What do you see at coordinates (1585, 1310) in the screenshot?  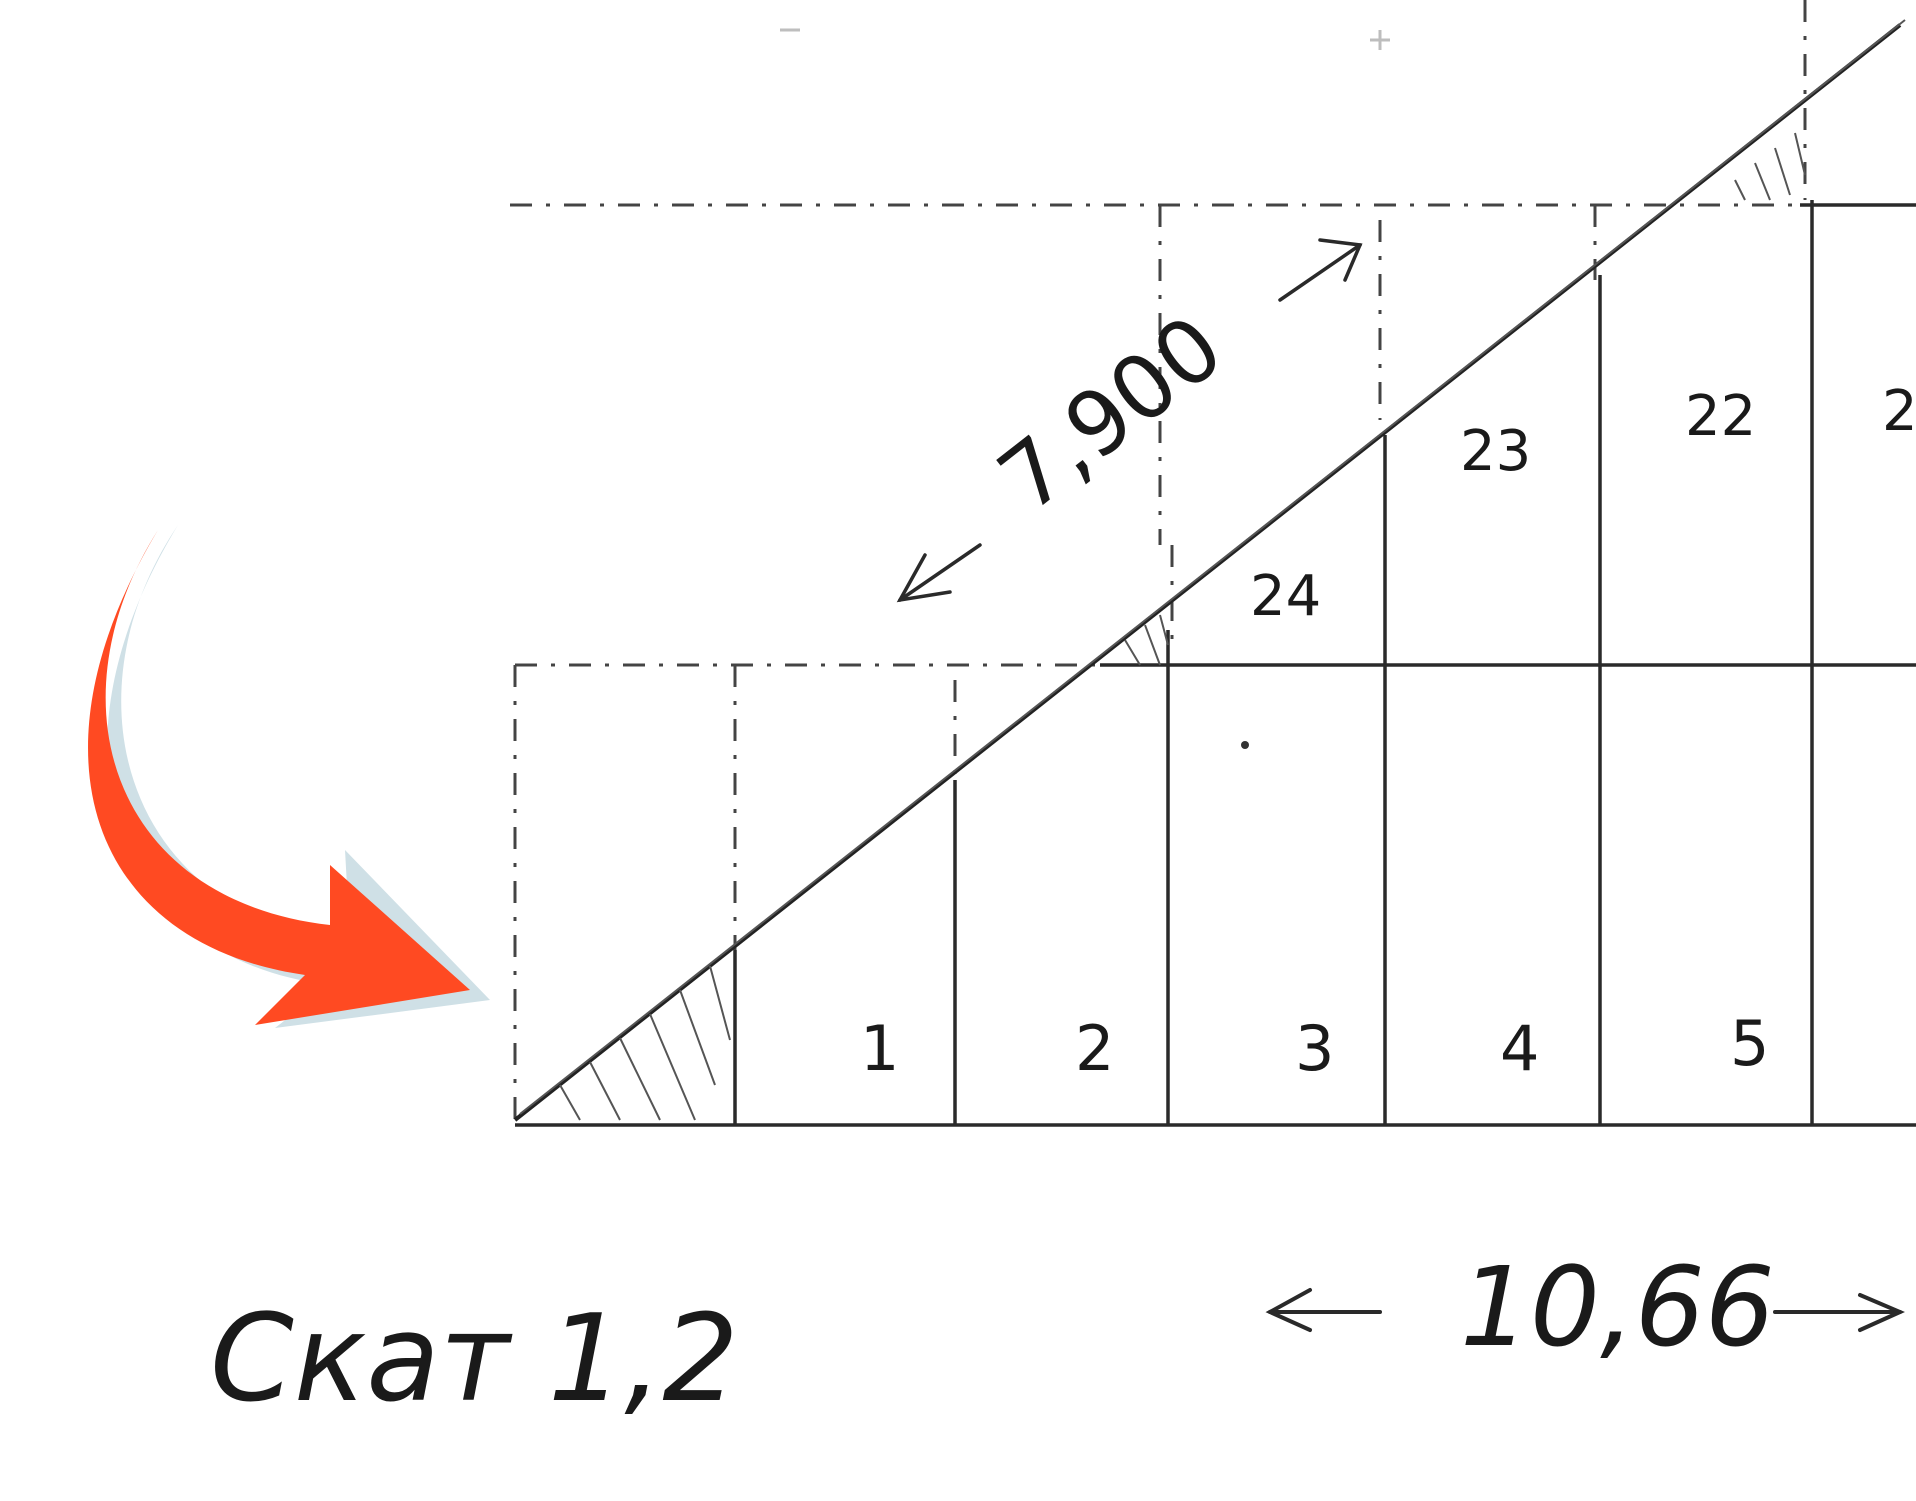 I see `span-dimension-arrows` at bounding box center [1585, 1310].